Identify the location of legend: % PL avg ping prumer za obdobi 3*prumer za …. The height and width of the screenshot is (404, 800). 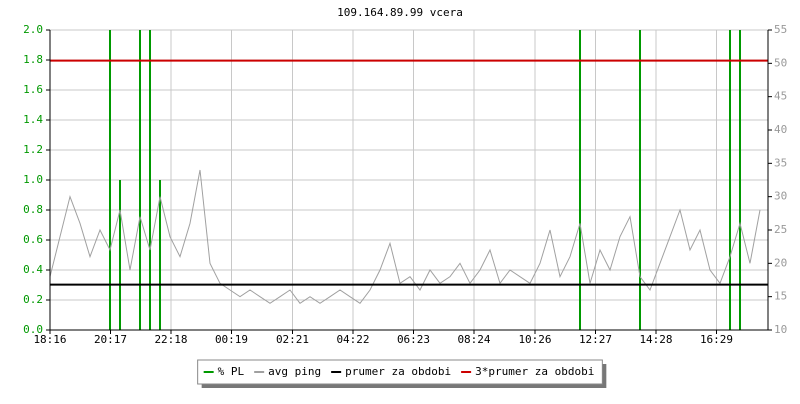
(402, 373).